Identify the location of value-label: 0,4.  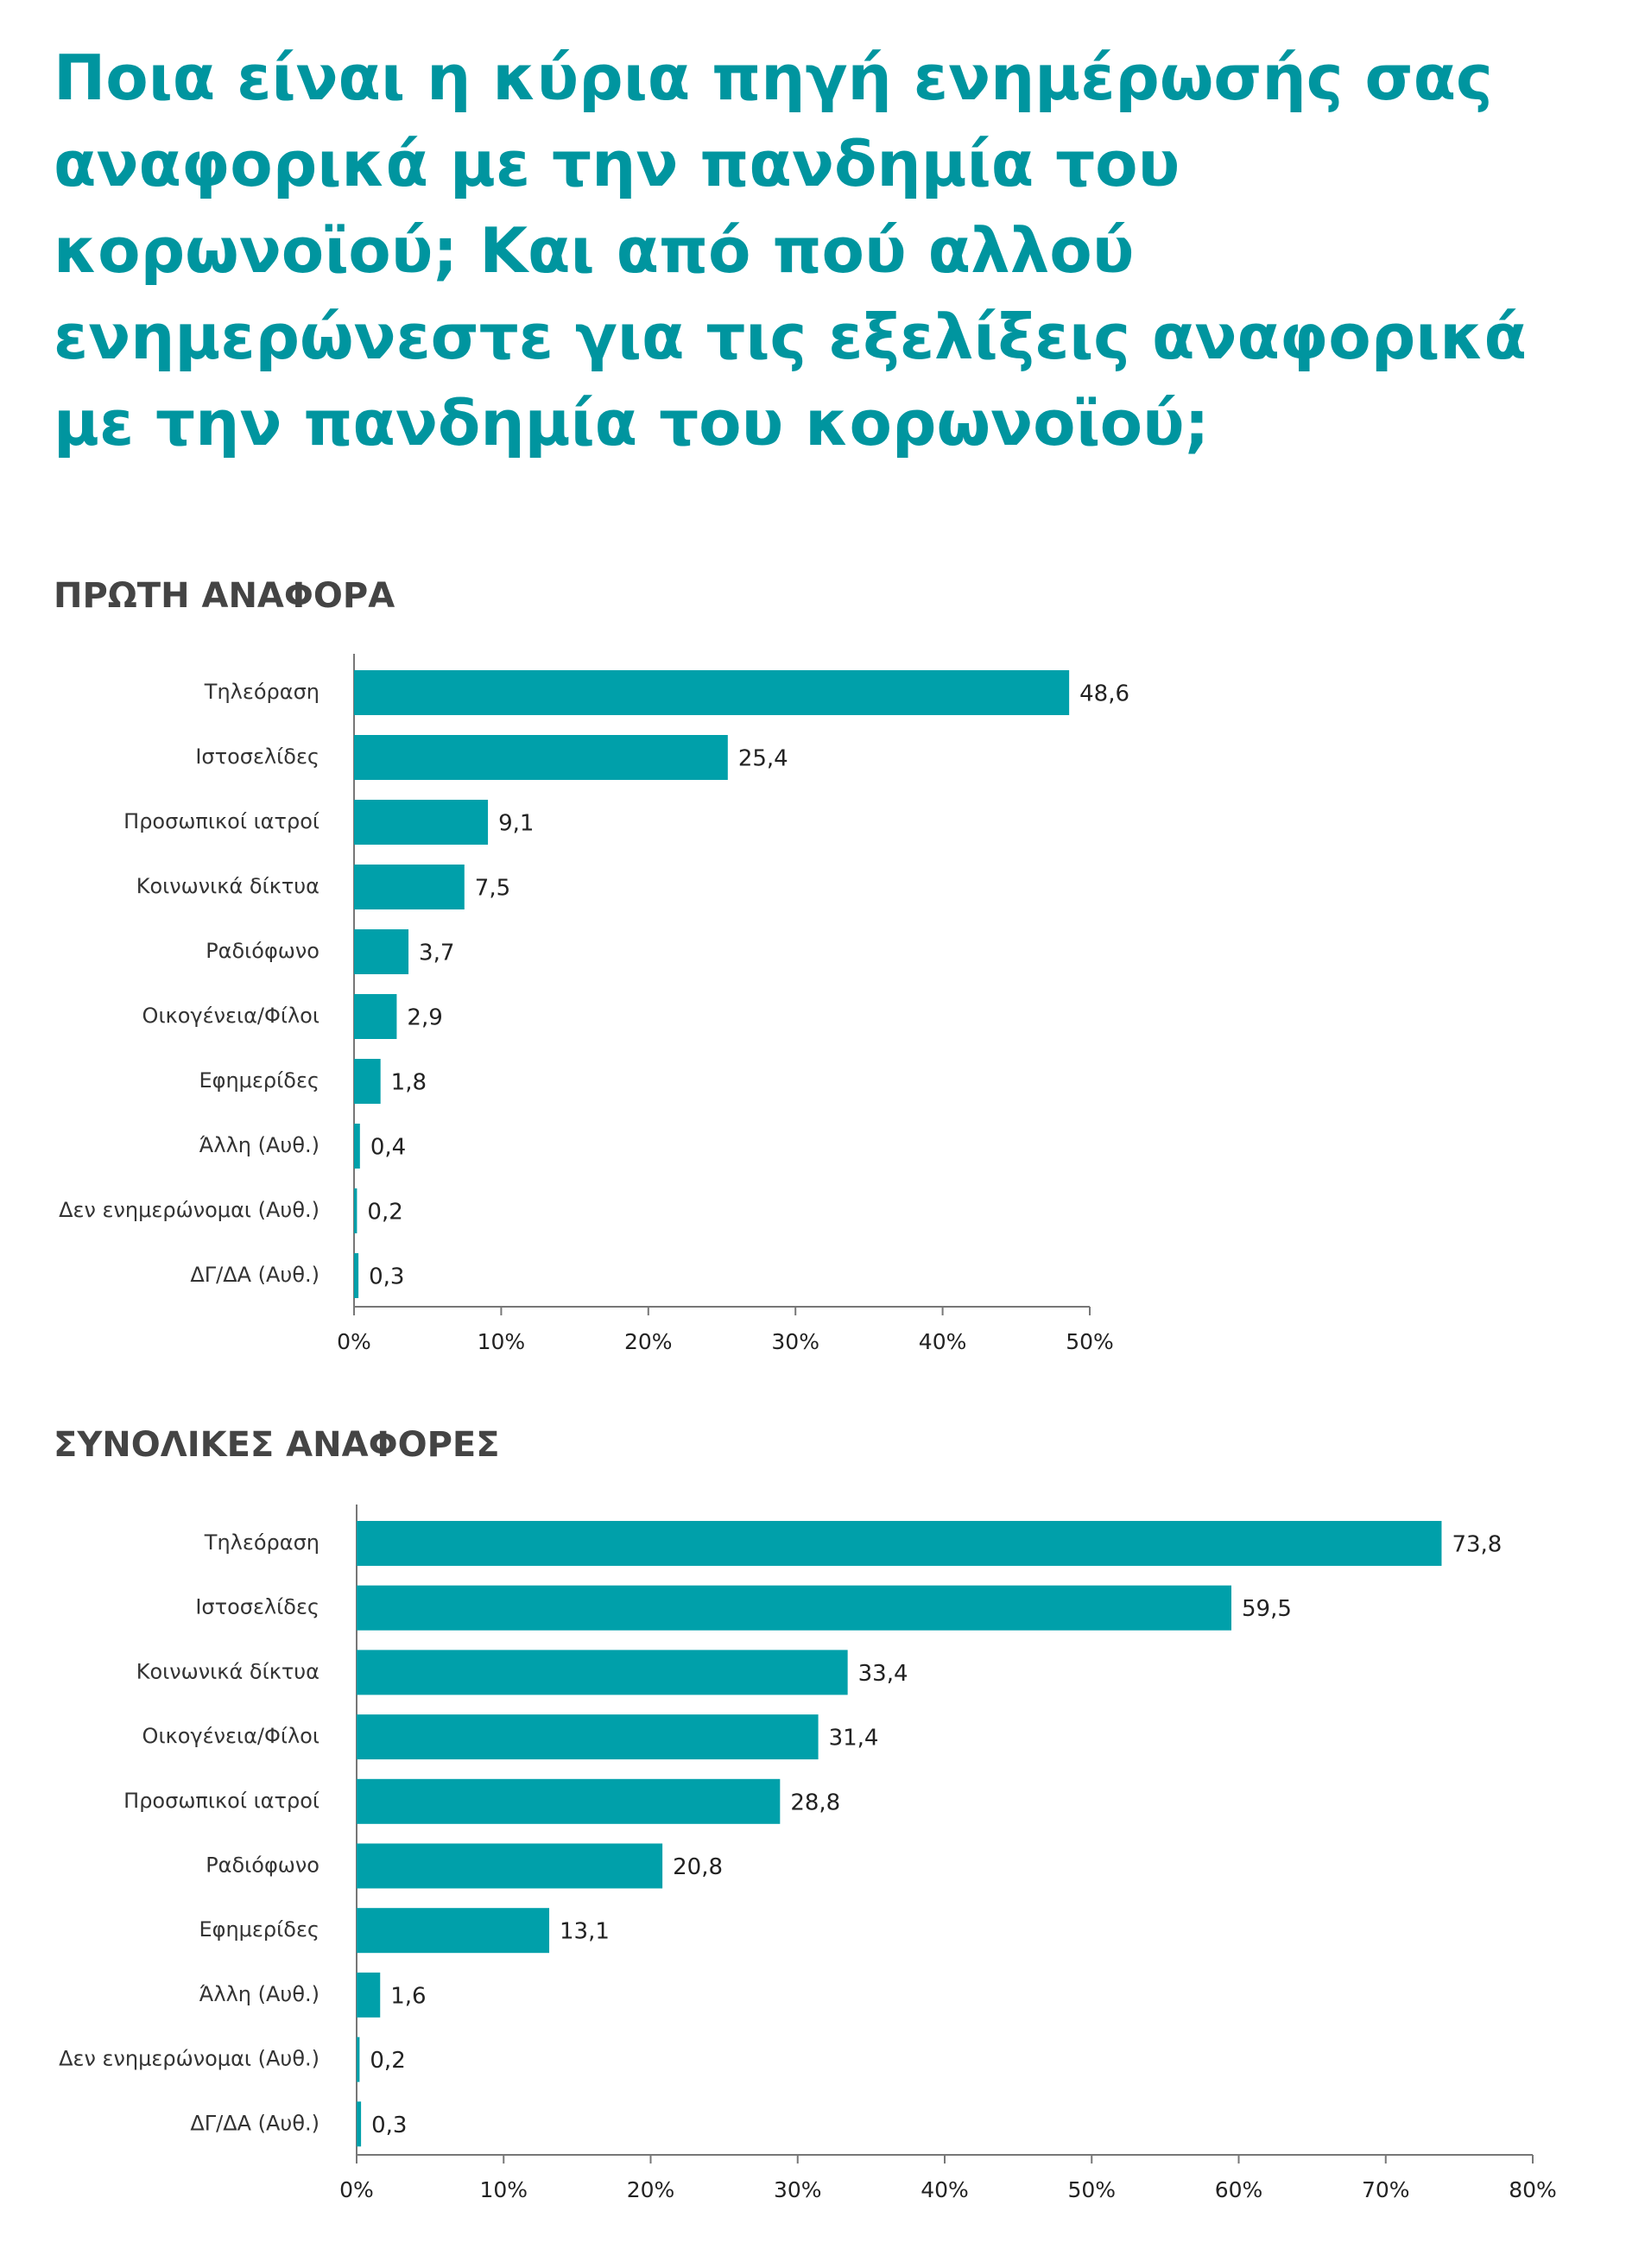
(388, 1148).